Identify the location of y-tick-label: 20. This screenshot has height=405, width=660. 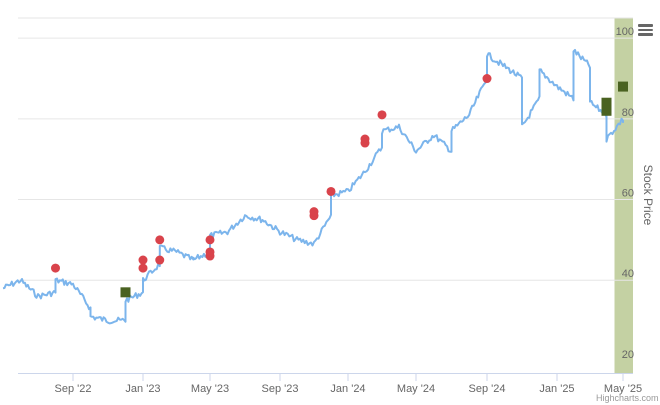
(628, 355).